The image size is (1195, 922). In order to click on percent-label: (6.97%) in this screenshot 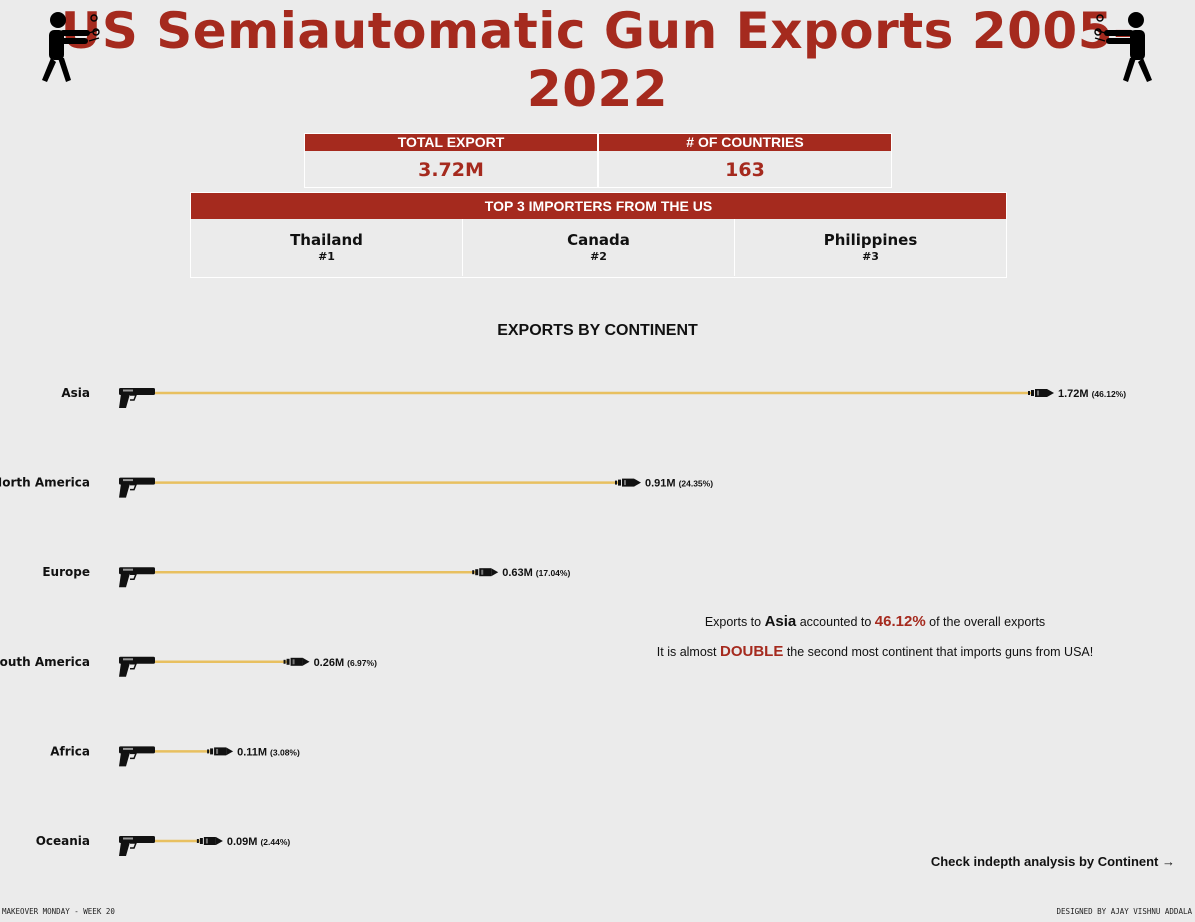, I will do `click(362, 663)`.